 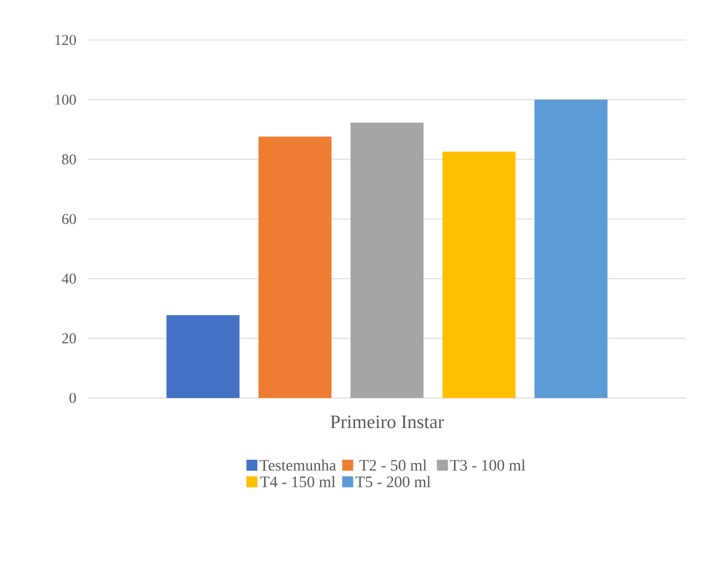 What do you see at coordinates (65, 40) in the screenshot?
I see `y-tick-label: 120` at bounding box center [65, 40].